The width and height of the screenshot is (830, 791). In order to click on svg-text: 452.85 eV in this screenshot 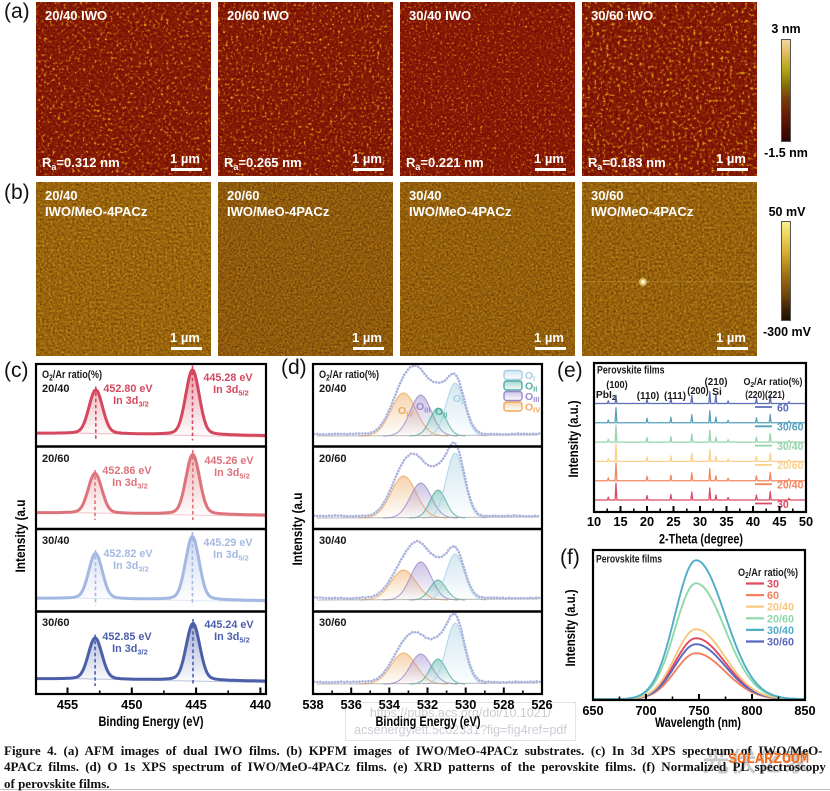, I will do `click(127, 637)`.